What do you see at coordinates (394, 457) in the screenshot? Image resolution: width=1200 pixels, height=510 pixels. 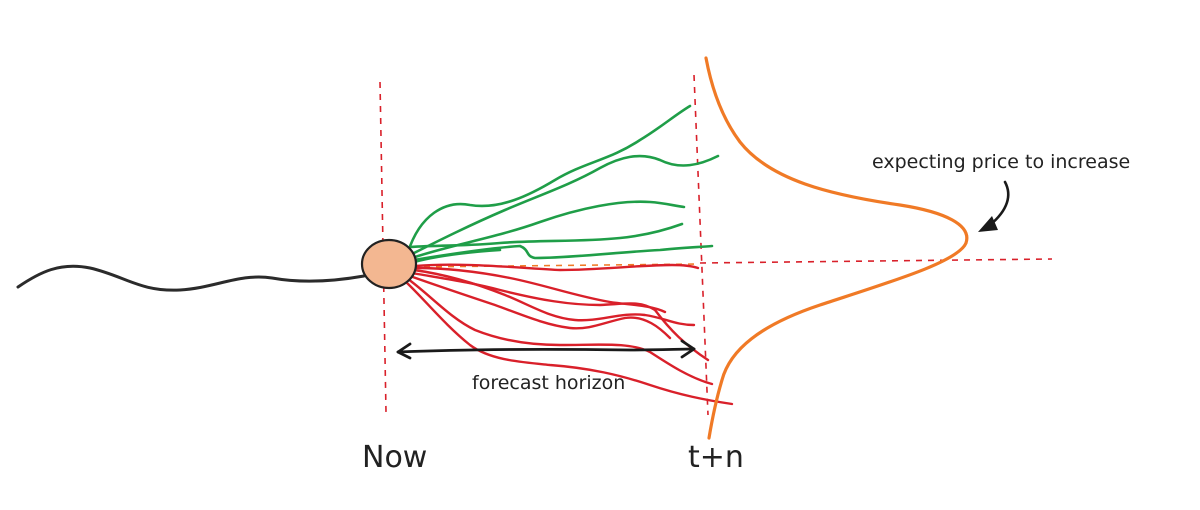 I see `now-label: Now` at bounding box center [394, 457].